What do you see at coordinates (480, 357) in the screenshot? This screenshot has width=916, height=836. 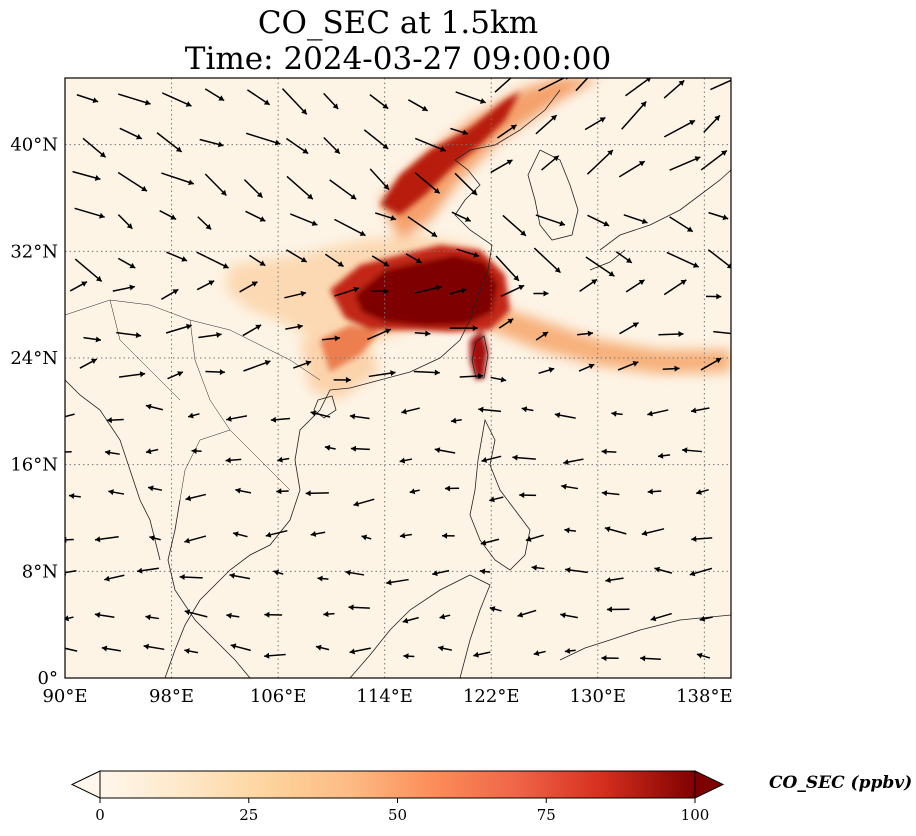 I see `coastline-taiwan` at bounding box center [480, 357].